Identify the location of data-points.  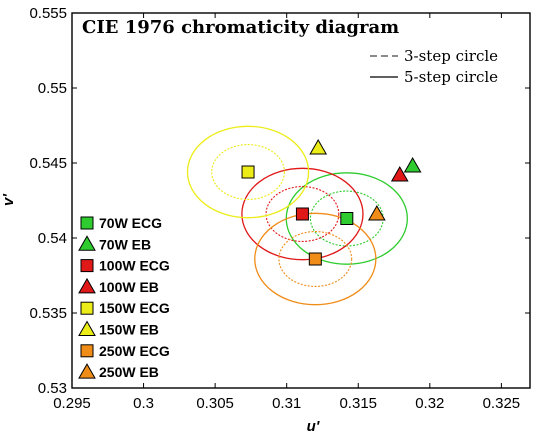
(331, 202).